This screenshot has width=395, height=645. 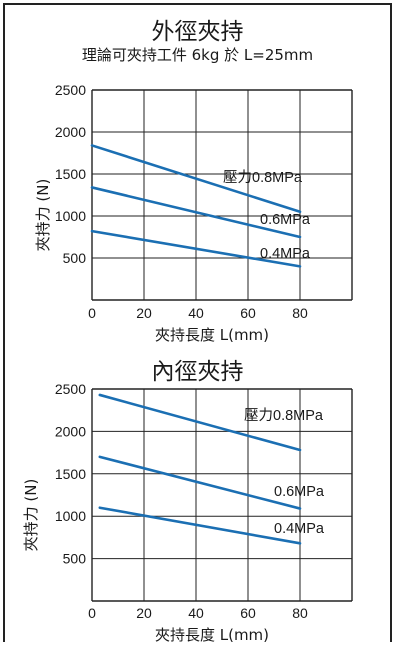 I want to click on chart-1-subtitle: 理論可夾持工件 6kg 於 L=25mm, so click(x=197, y=55).